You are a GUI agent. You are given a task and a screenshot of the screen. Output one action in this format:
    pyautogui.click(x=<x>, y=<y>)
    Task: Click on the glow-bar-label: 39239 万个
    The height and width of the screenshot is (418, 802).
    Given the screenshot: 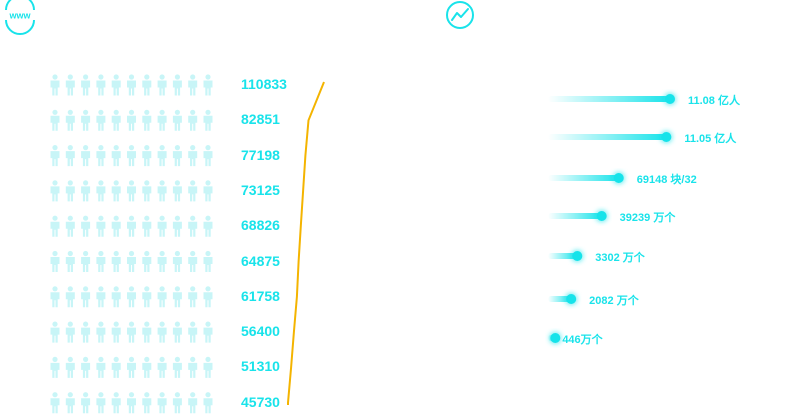 What is the action you would take?
    pyautogui.click(x=648, y=217)
    